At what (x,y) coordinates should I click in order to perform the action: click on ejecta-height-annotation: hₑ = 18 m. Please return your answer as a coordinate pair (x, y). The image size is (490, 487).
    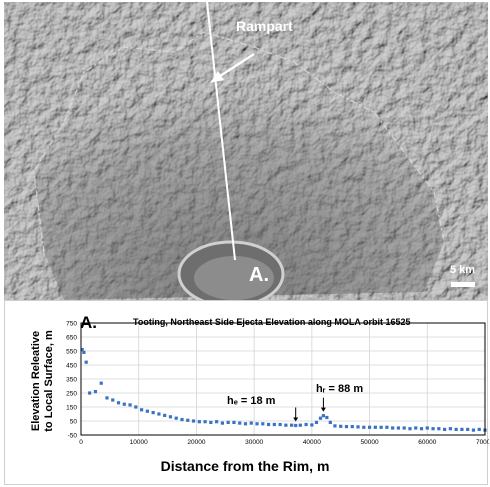
    Looking at the image, I should click on (251, 401).